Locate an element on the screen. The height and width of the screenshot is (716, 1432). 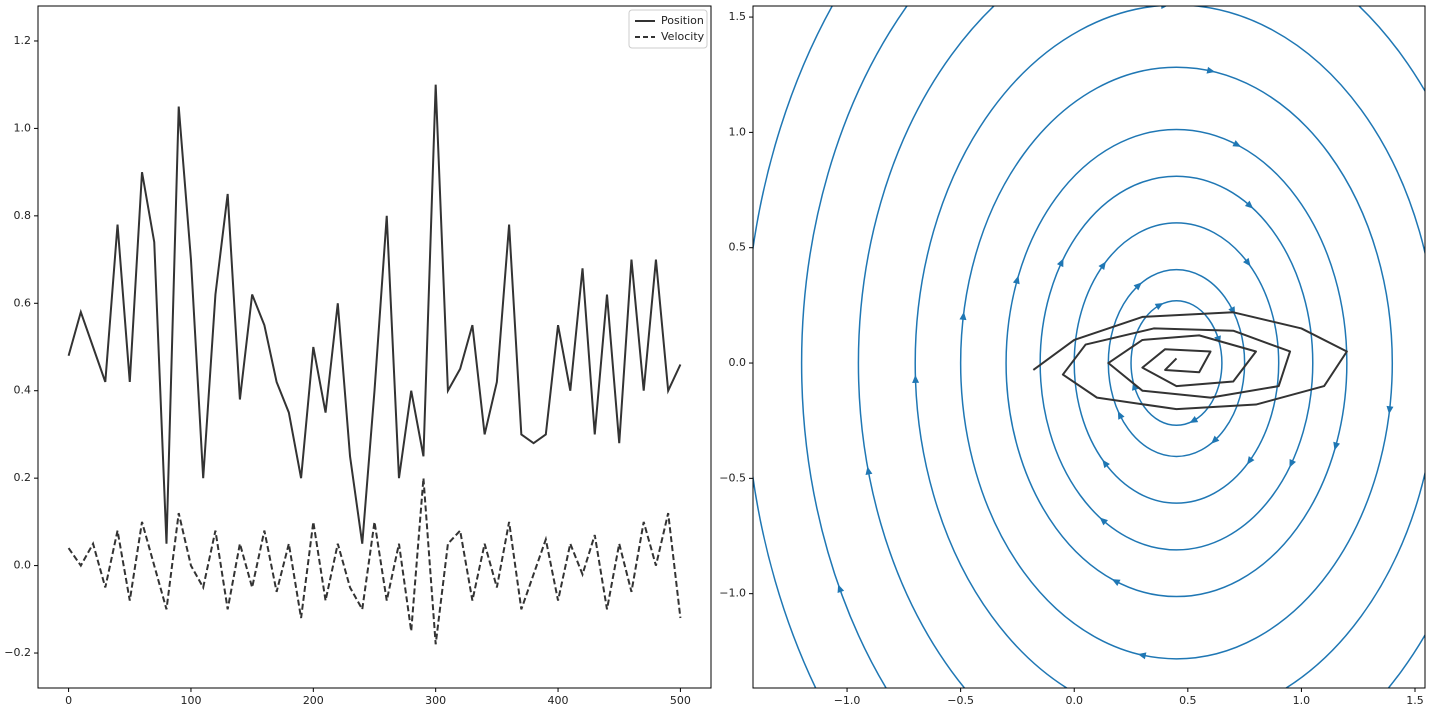
trajectory is located at coordinates (1190, 361).